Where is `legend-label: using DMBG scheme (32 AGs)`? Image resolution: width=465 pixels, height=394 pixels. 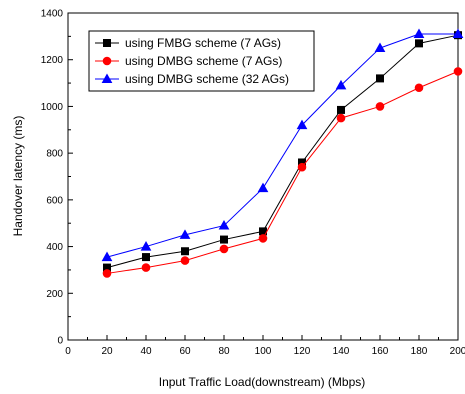 legend-label: using DMBG scheme (32 AGs) is located at coordinates (207, 79).